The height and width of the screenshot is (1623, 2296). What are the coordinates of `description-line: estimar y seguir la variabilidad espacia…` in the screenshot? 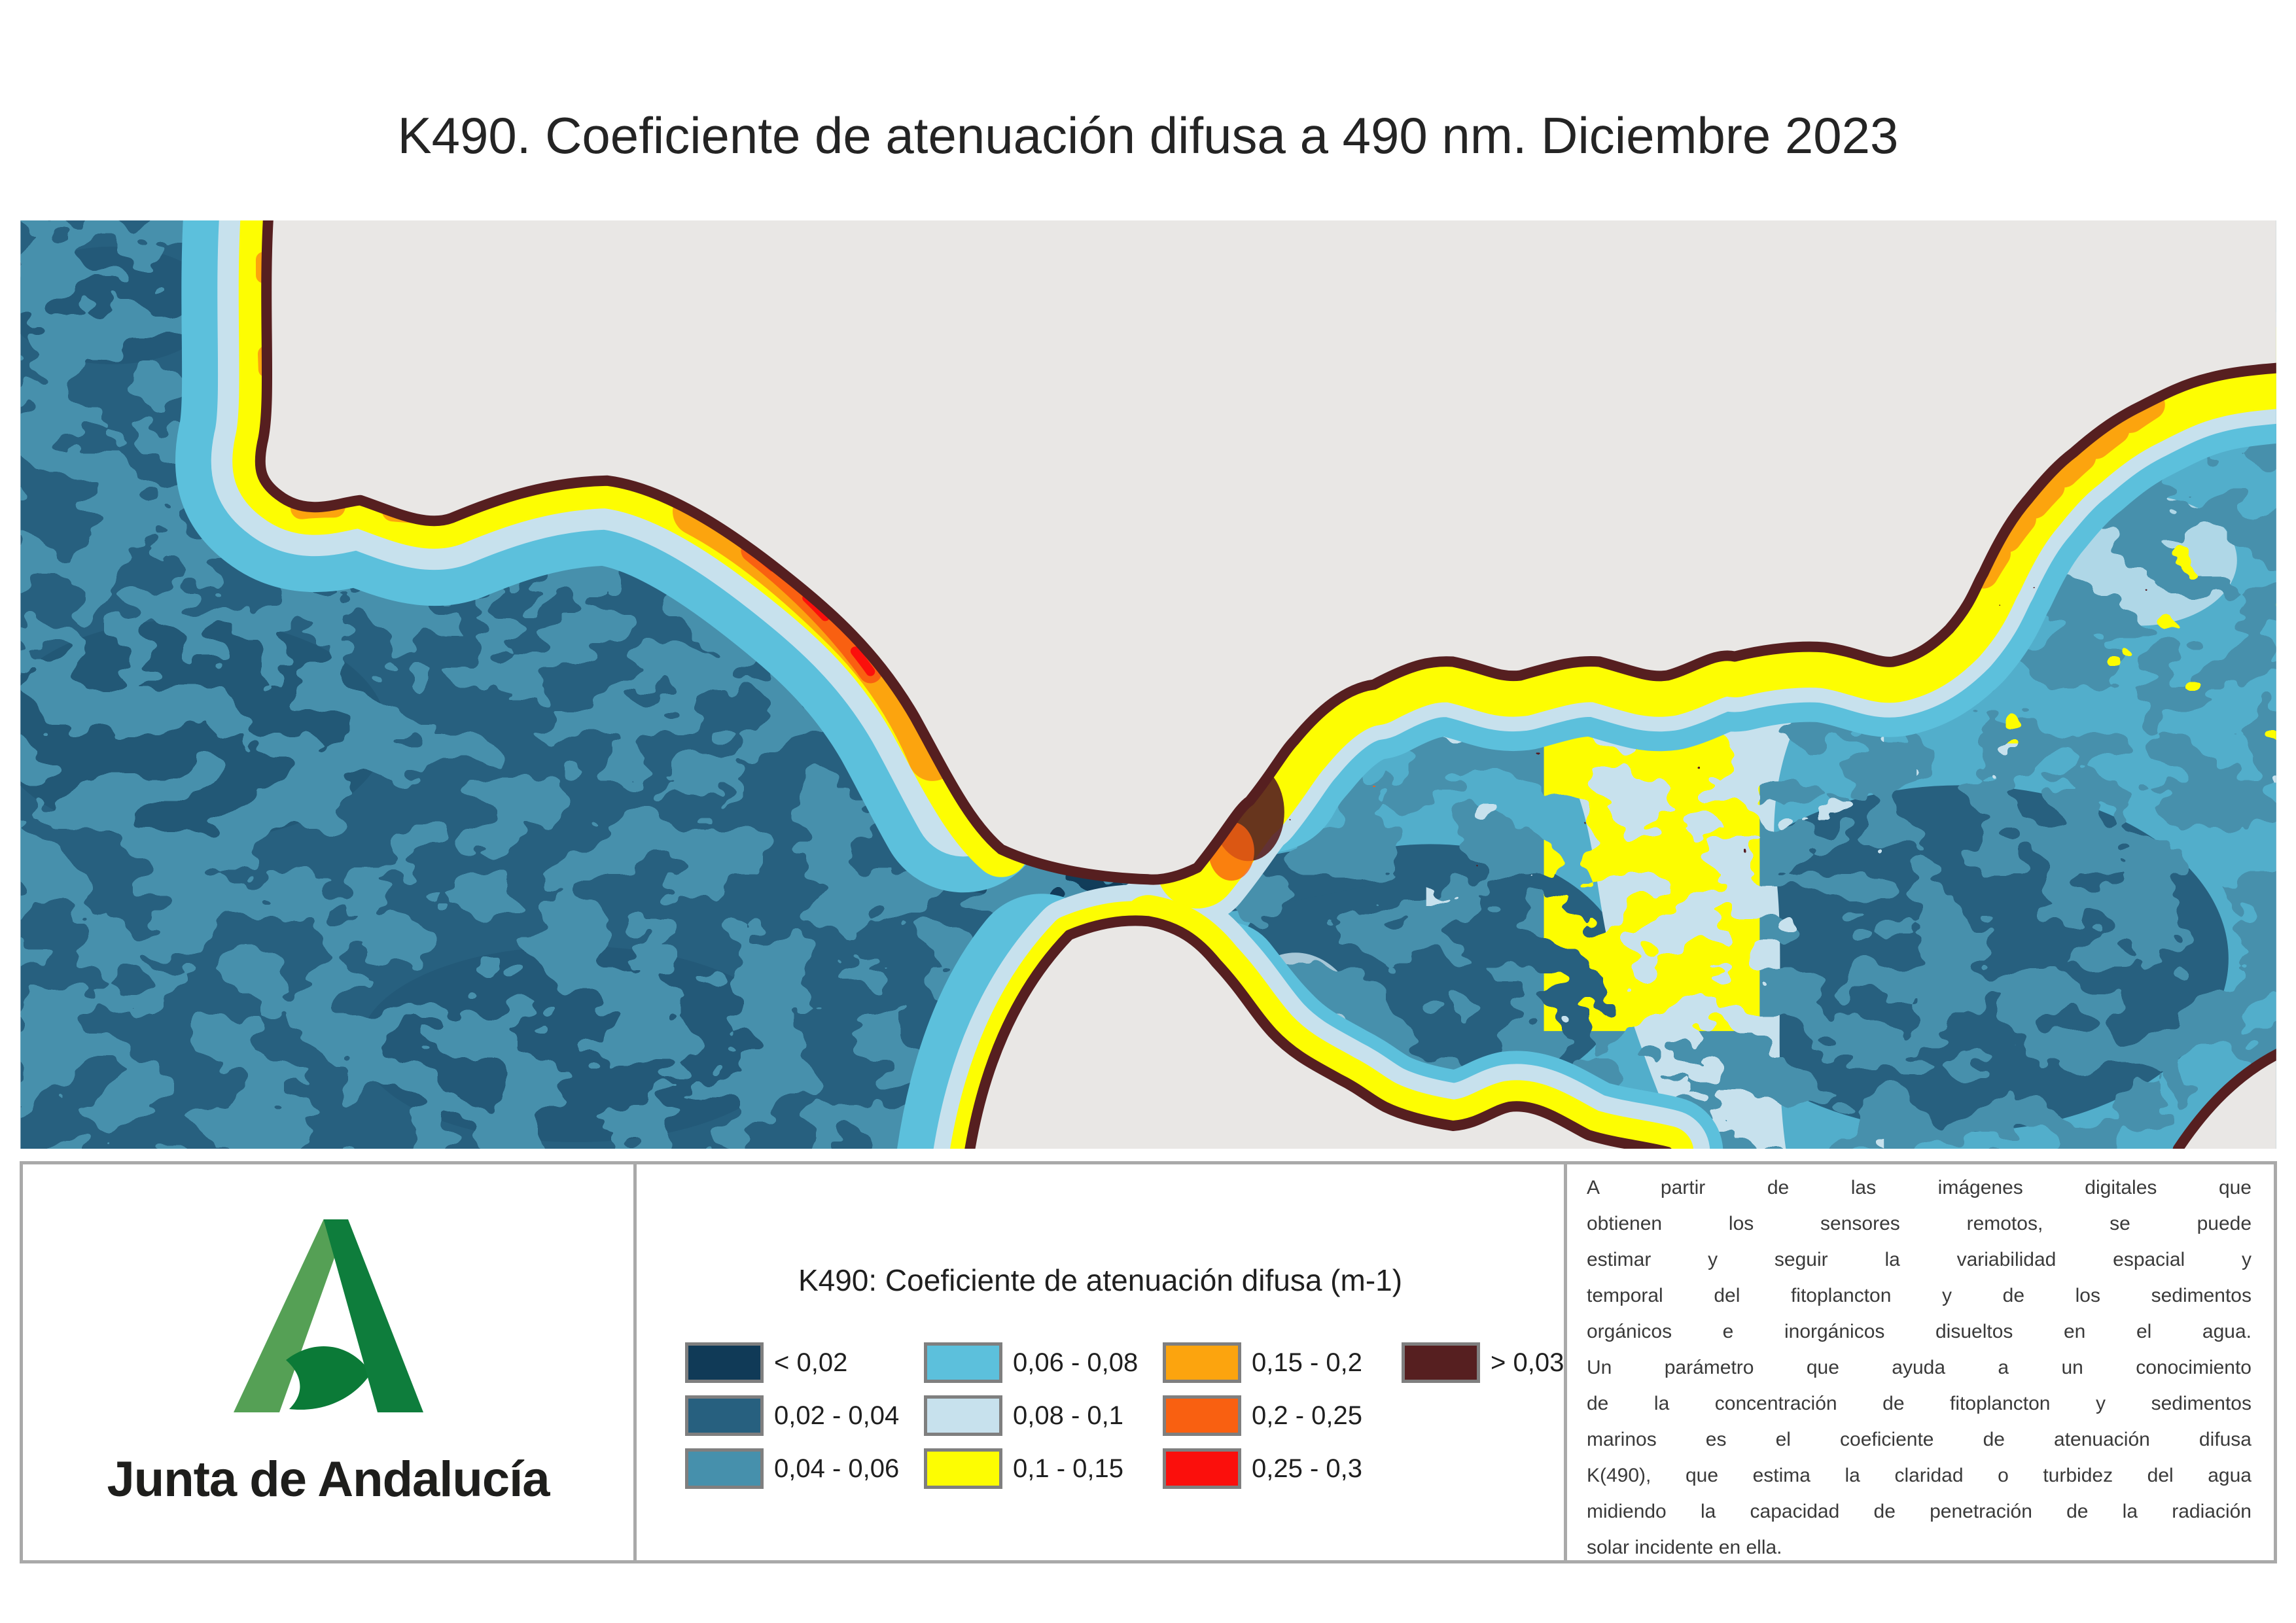 It's located at (1919, 1260).